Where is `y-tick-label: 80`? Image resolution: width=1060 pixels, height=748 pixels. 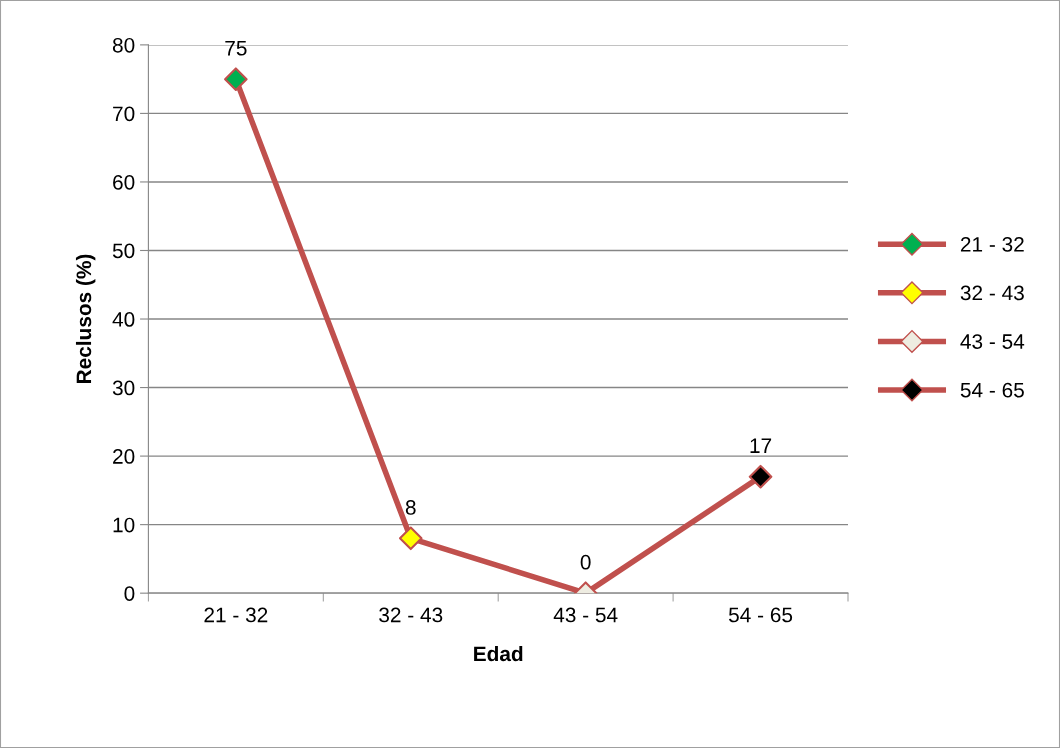
y-tick-label: 80 is located at coordinates (123, 45).